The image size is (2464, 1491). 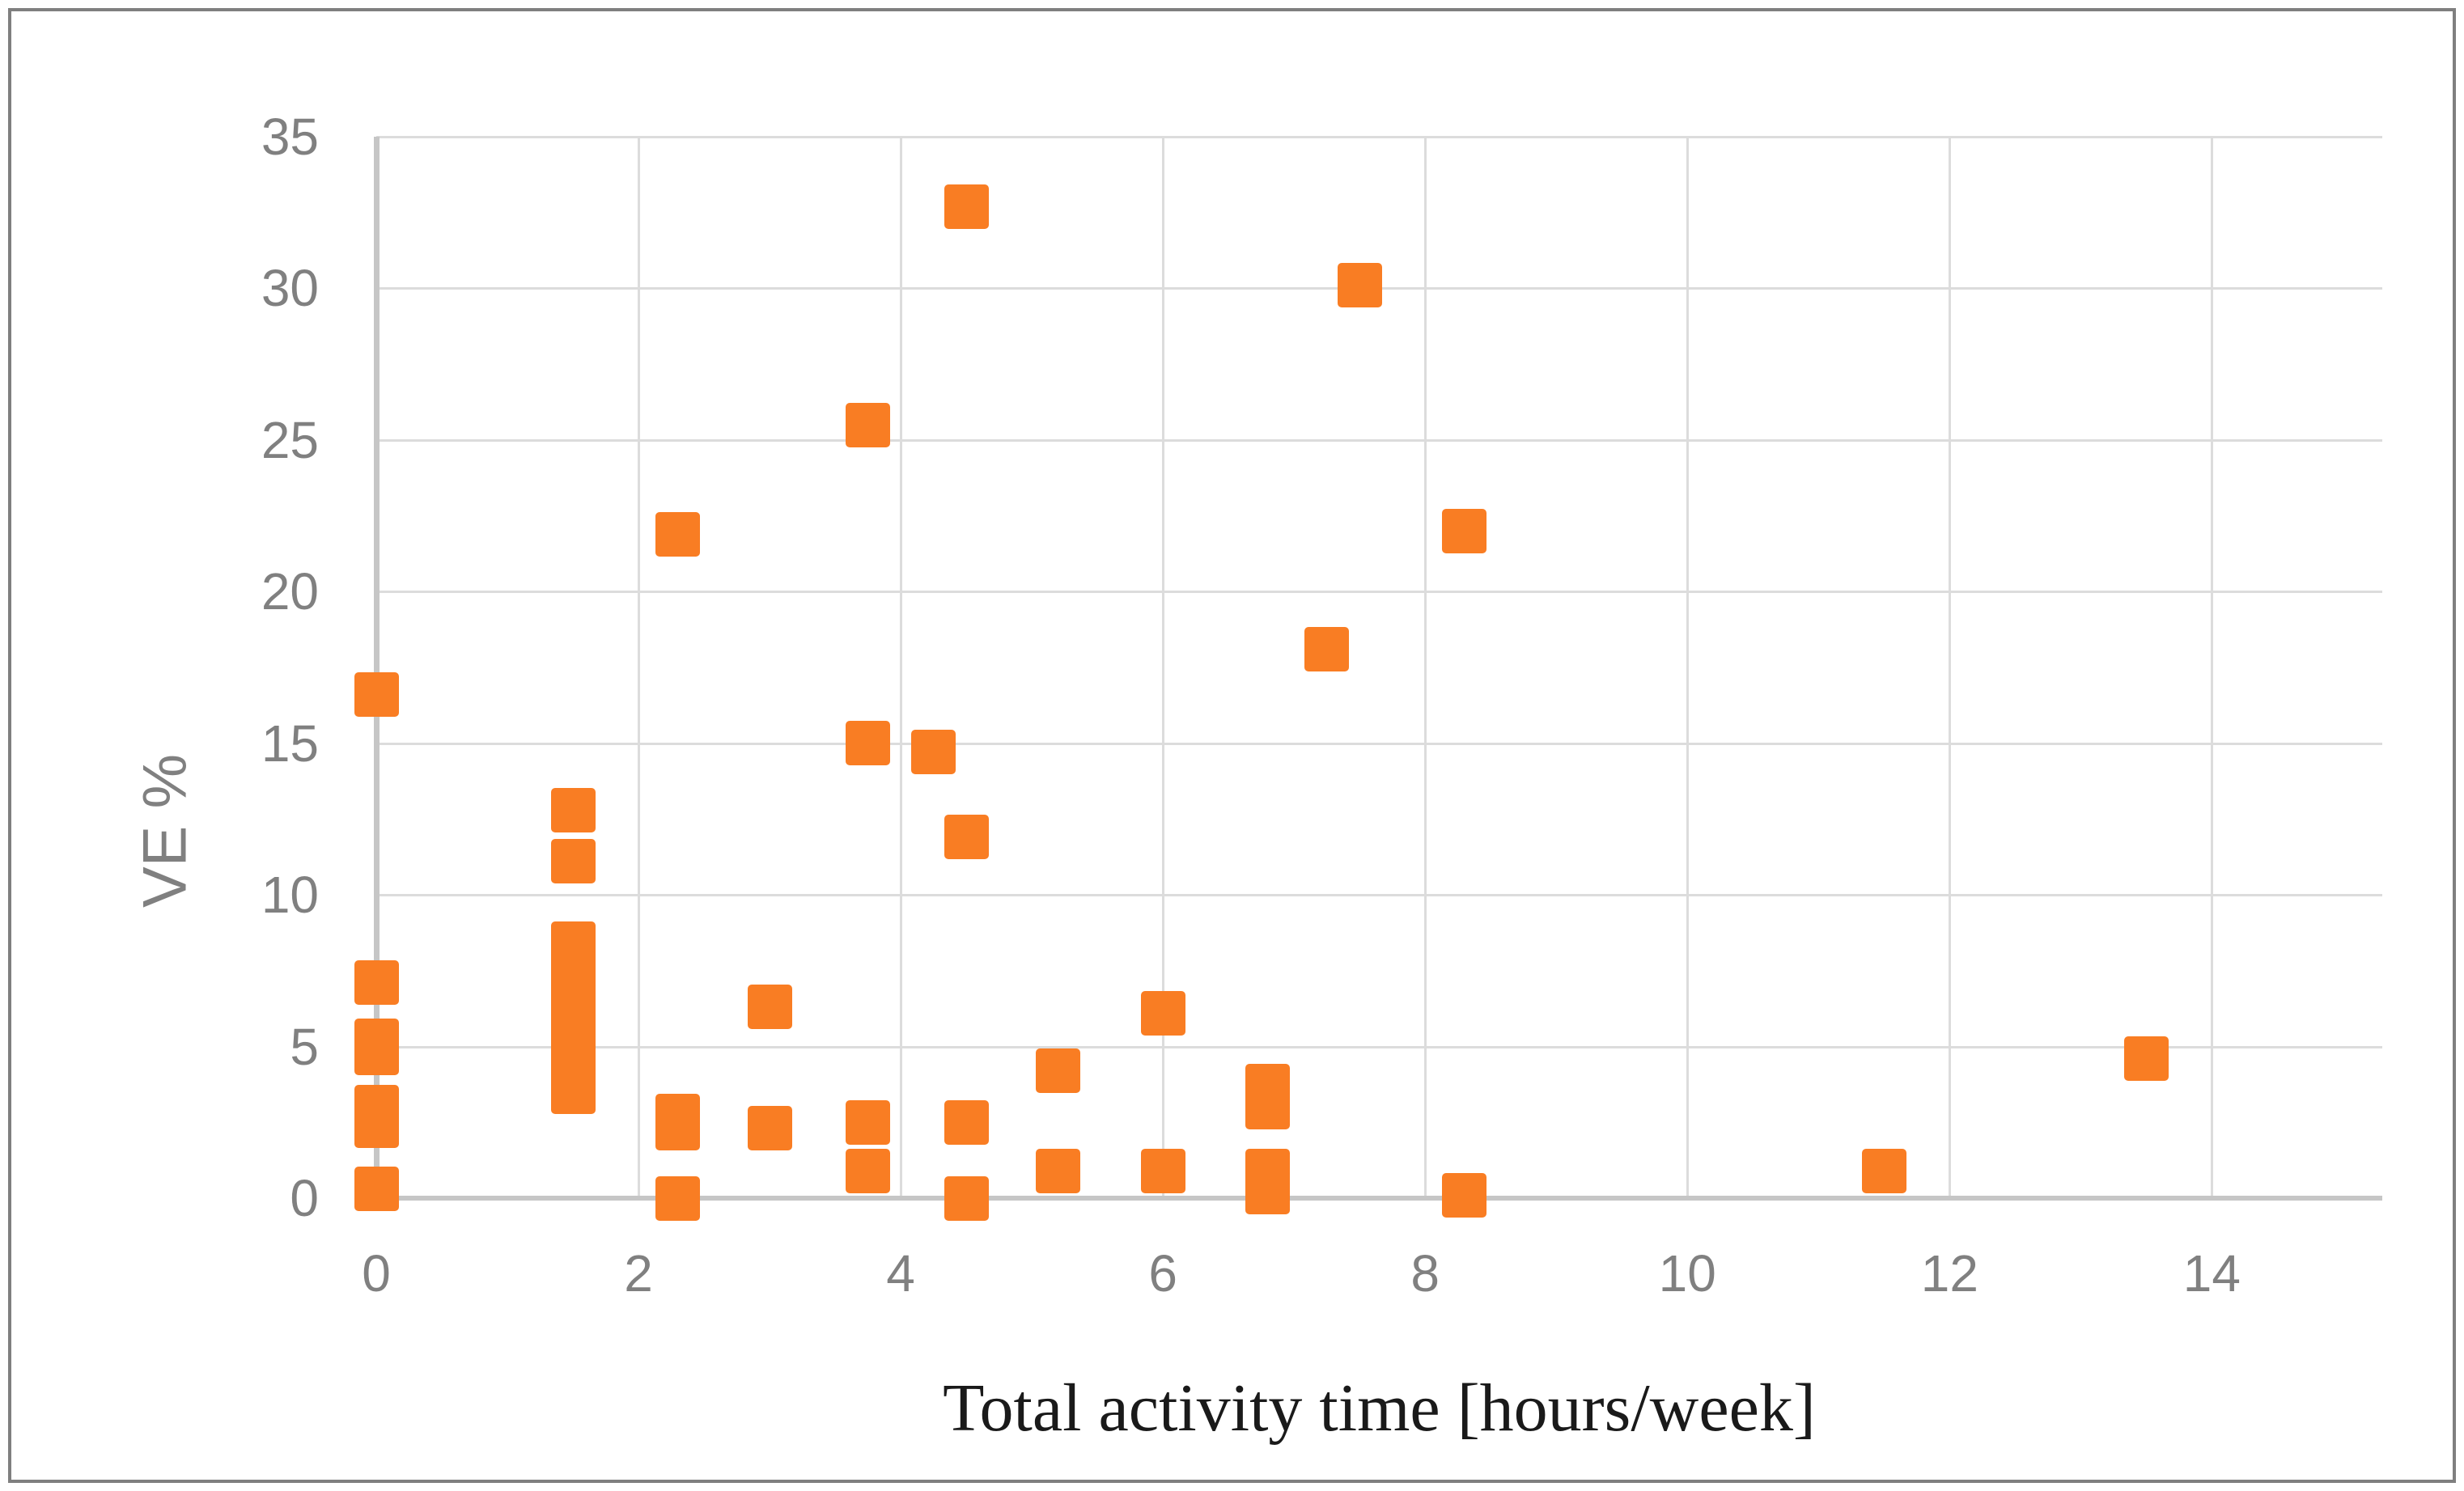 What do you see at coordinates (1949, 1273) in the screenshot?
I see `x-tick-label: 12` at bounding box center [1949, 1273].